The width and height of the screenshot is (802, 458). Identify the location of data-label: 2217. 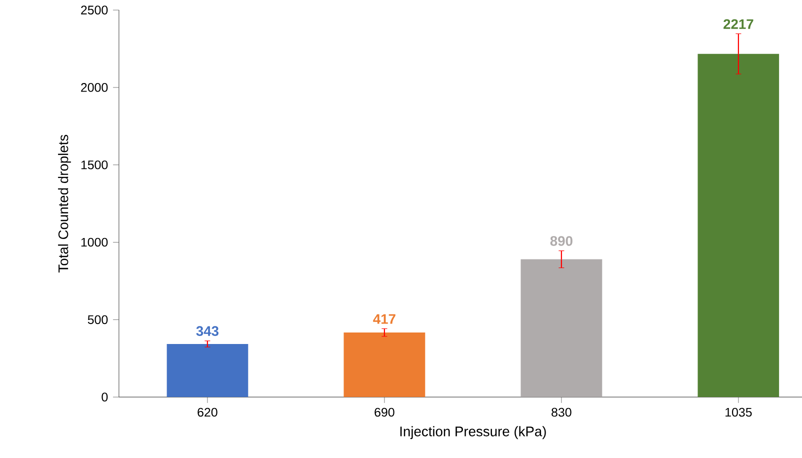
(739, 24).